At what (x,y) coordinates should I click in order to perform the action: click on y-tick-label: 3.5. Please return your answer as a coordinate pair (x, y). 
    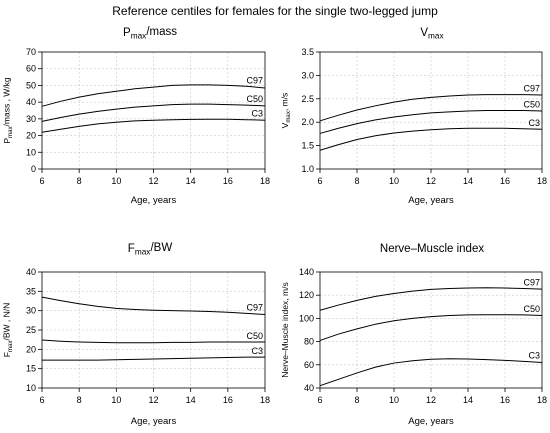
    Looking at the image, I should click on (307, 52).